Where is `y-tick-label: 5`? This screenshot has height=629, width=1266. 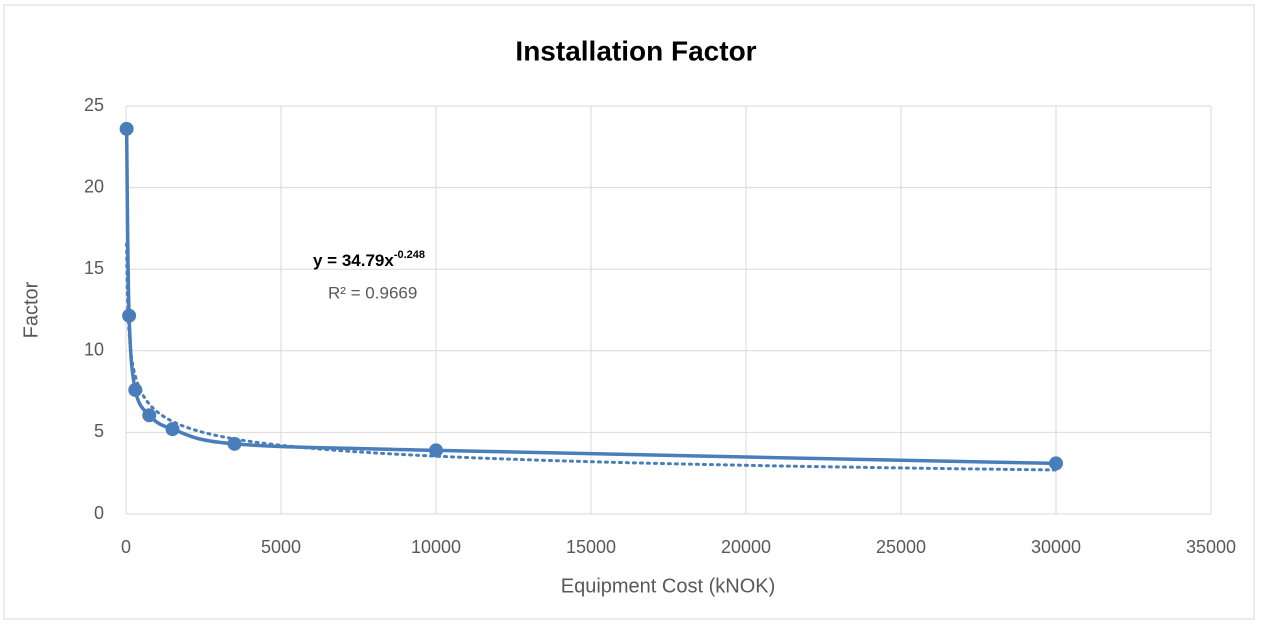
y-tick-label: 5 is located at coordinates (99, 431).